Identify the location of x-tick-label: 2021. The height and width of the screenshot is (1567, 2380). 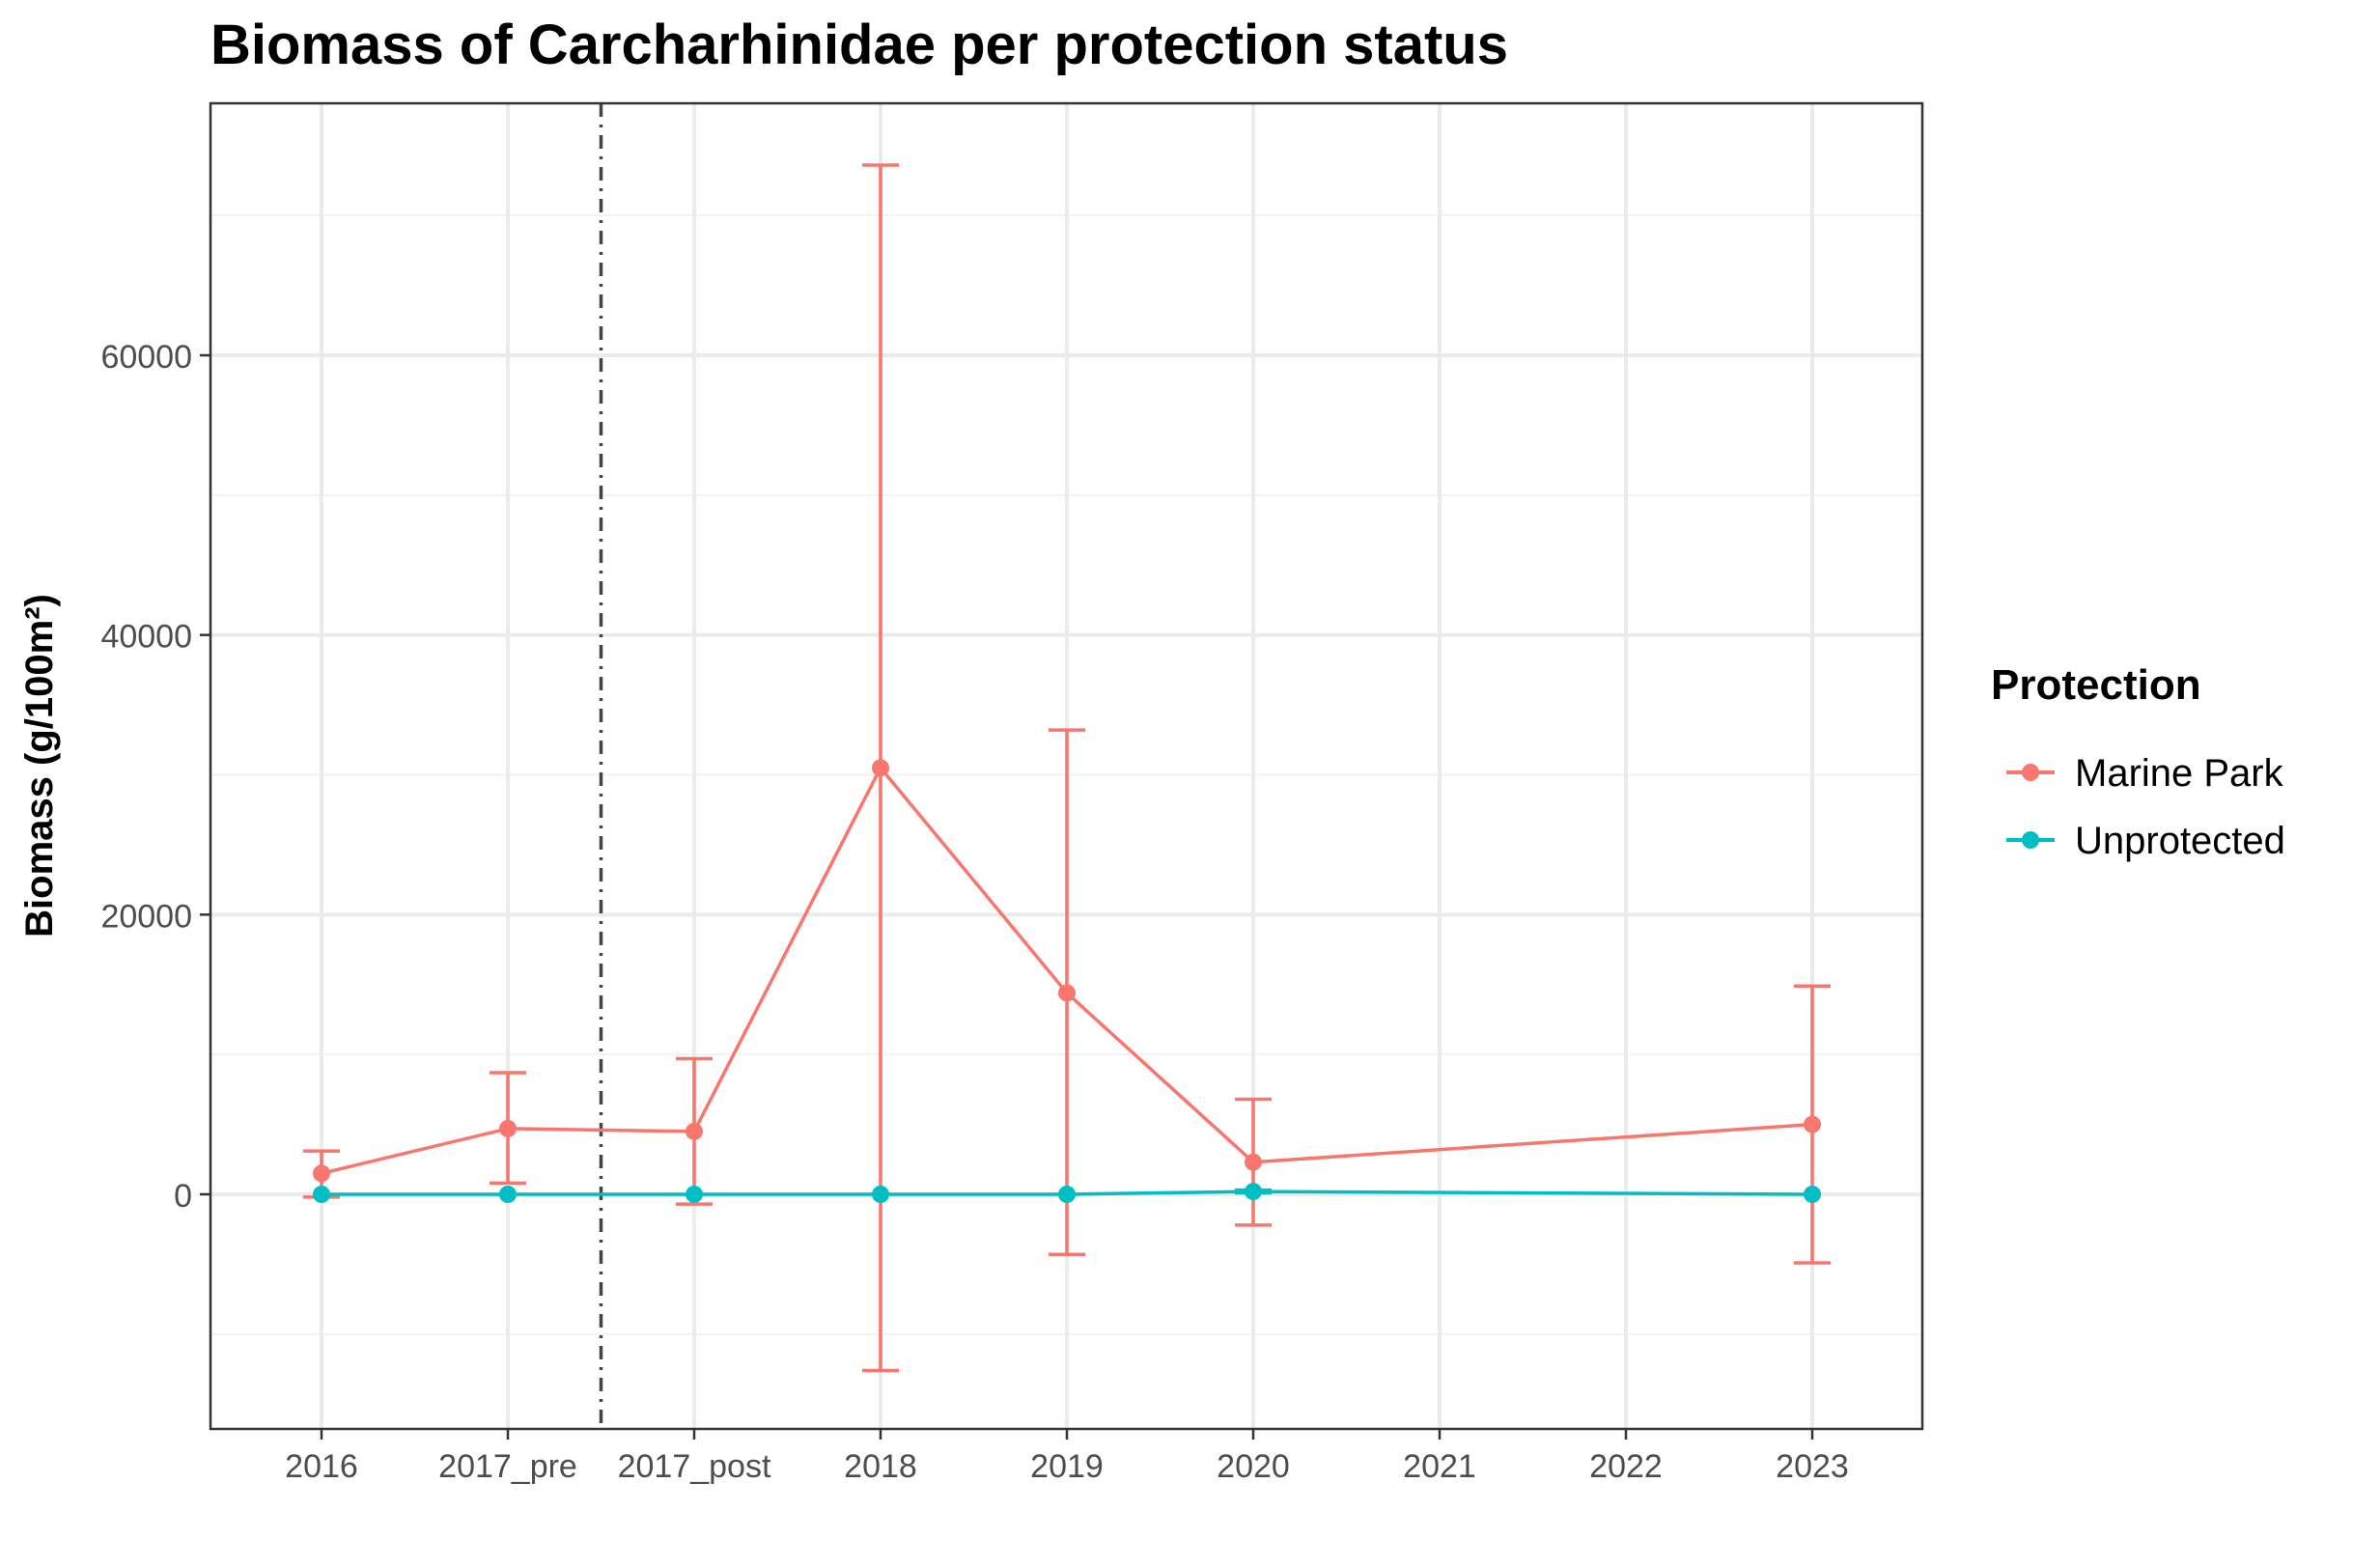
(1440, 1466).